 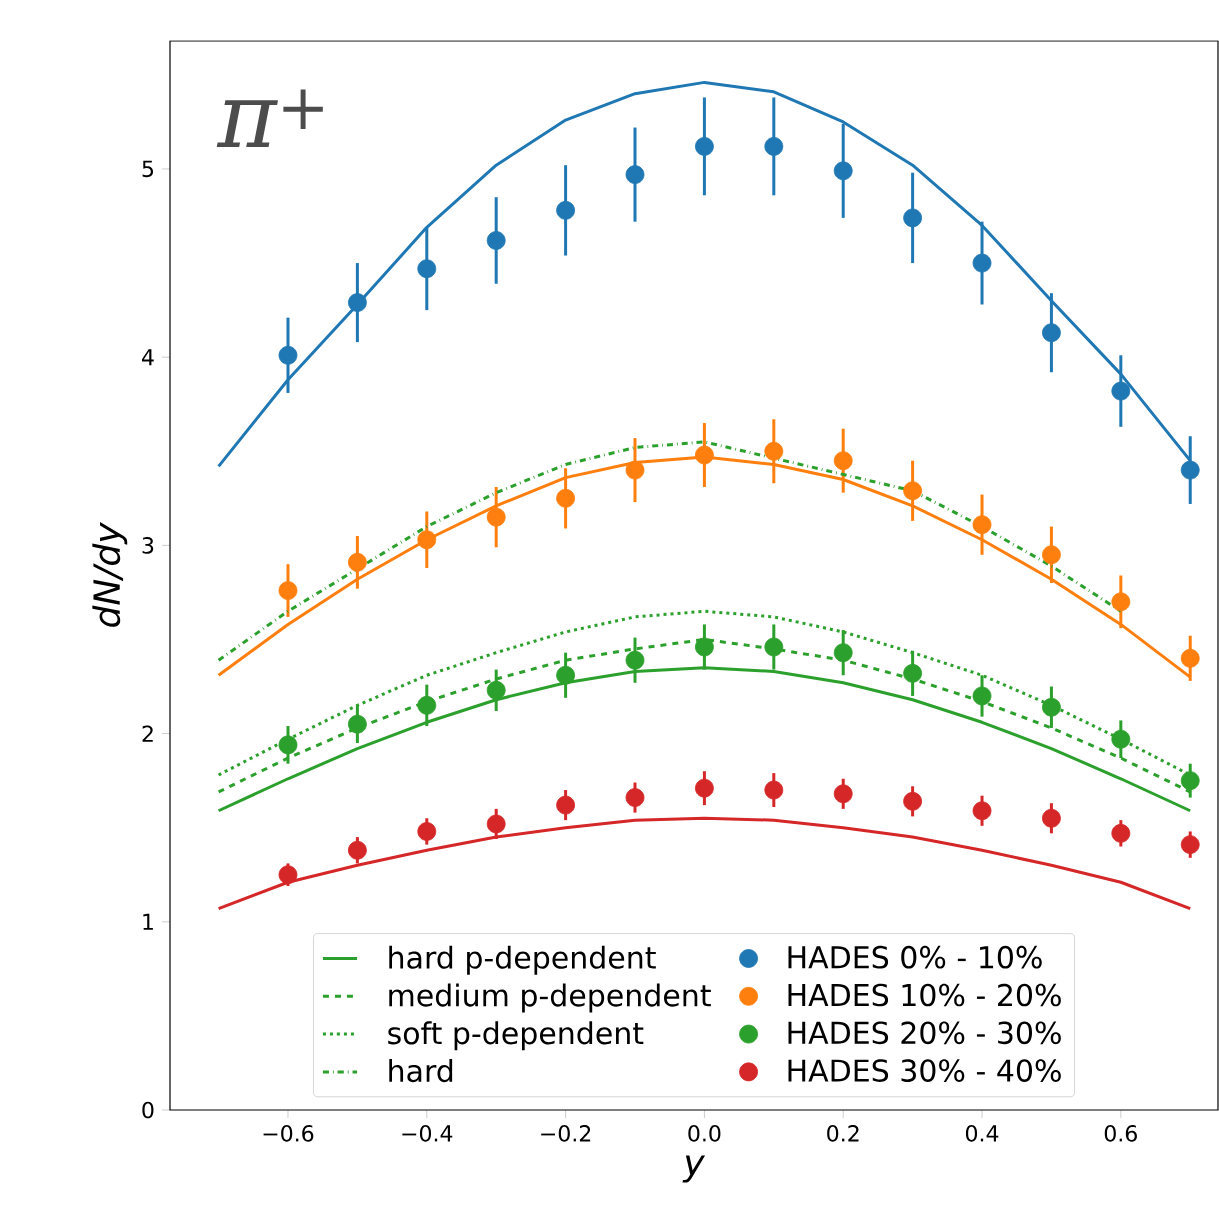 What do you see at coordinates (522, 960) in the screenshot?
I see `legend-label: hard p-dependent` at bounding box center [522, 960].